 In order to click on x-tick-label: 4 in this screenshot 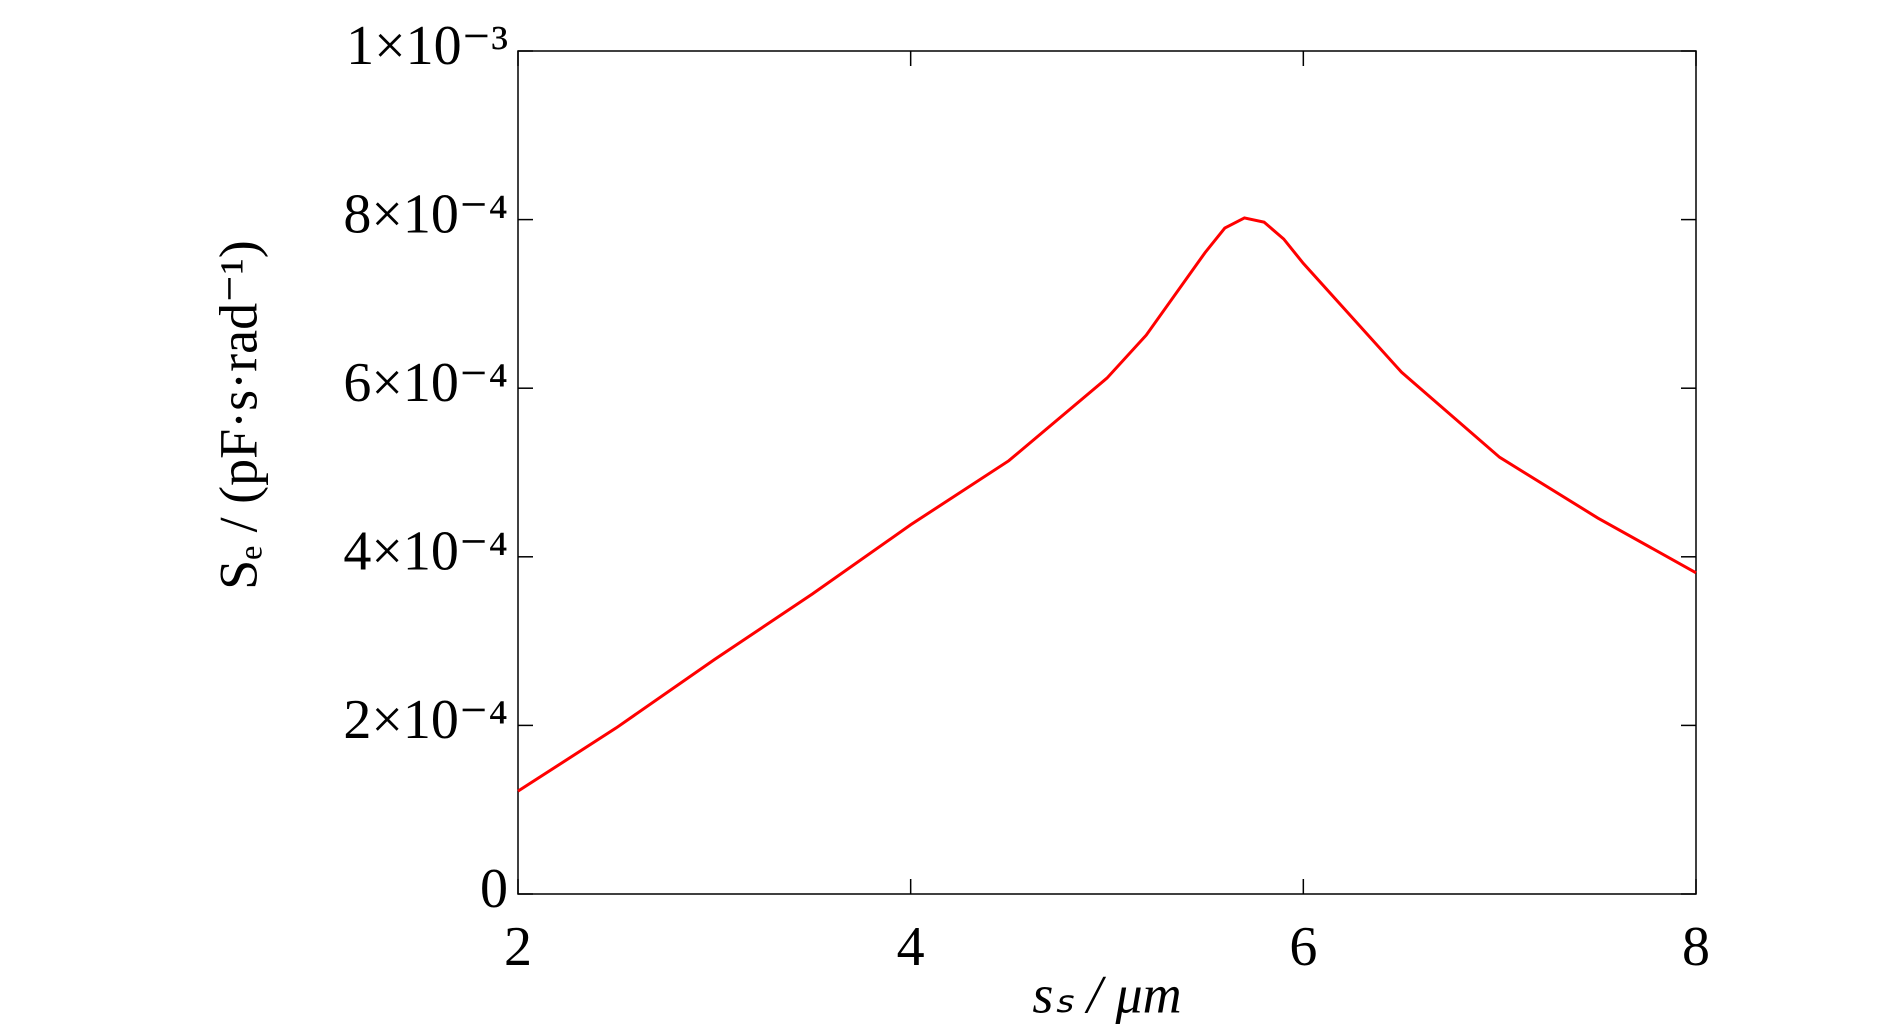, I will do `click(911, 947)`.